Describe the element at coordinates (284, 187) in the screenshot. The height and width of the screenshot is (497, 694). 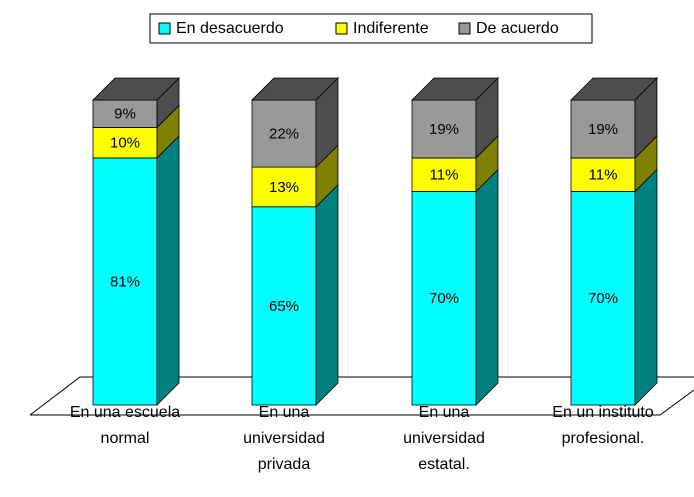
I see `value-label: 13%` at that location.